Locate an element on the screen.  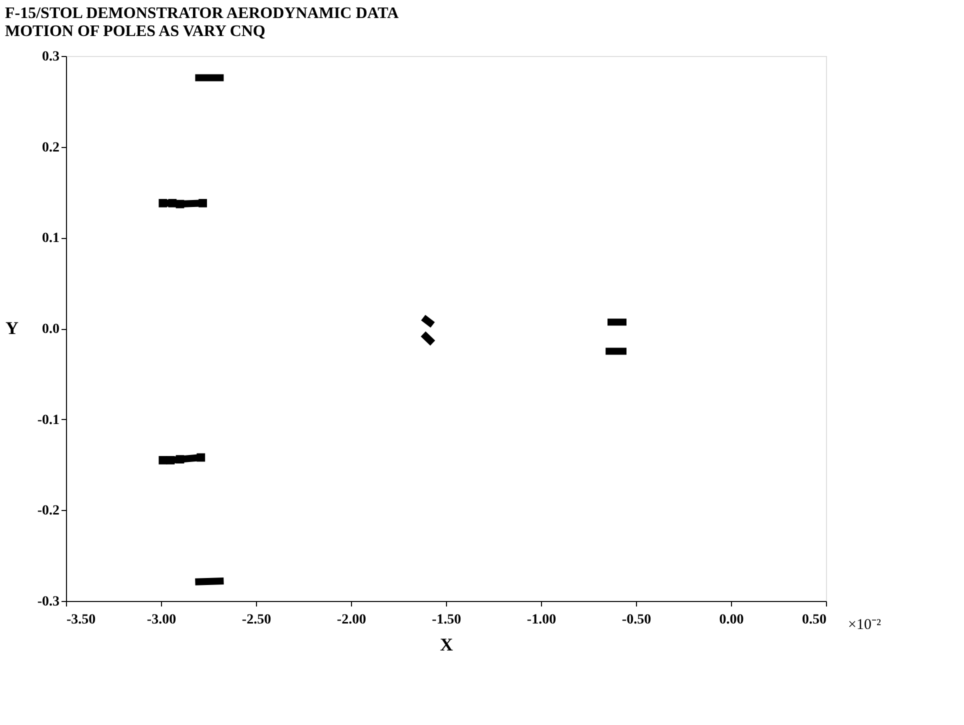
chart-title: F-15/STOL DEMONSTRATOR AERODYNAMIC DATA is located at coordinates (202, 13).